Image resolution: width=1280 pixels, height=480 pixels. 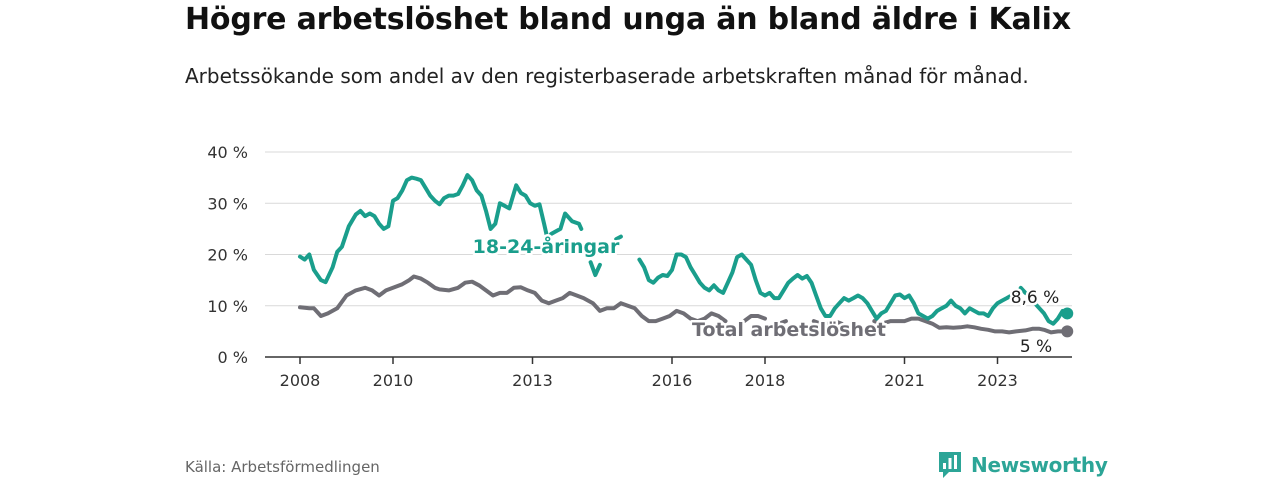 What do you see at coordinates (282, 467) in the screenshot?
I see `source-note: Källa: Arbetsförmedlingen` at bounding box center [282, 467].